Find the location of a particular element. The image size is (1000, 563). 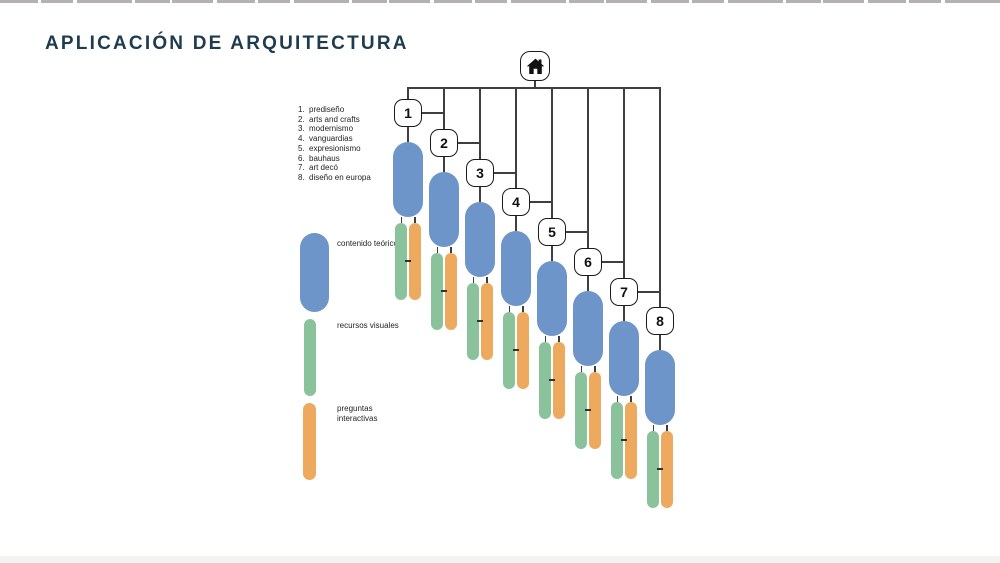

topic-item: 2. arts and crafts is located at coordinates (368, 120).